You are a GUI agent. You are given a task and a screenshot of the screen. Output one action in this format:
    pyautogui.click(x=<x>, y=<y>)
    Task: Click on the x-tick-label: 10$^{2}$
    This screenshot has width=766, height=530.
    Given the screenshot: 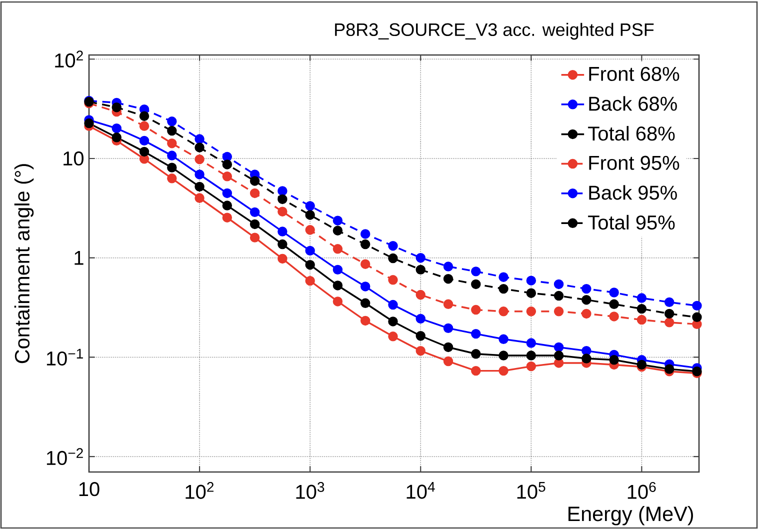 What is the action you would take?
    pyautogui.click(x=200, y=490)
    